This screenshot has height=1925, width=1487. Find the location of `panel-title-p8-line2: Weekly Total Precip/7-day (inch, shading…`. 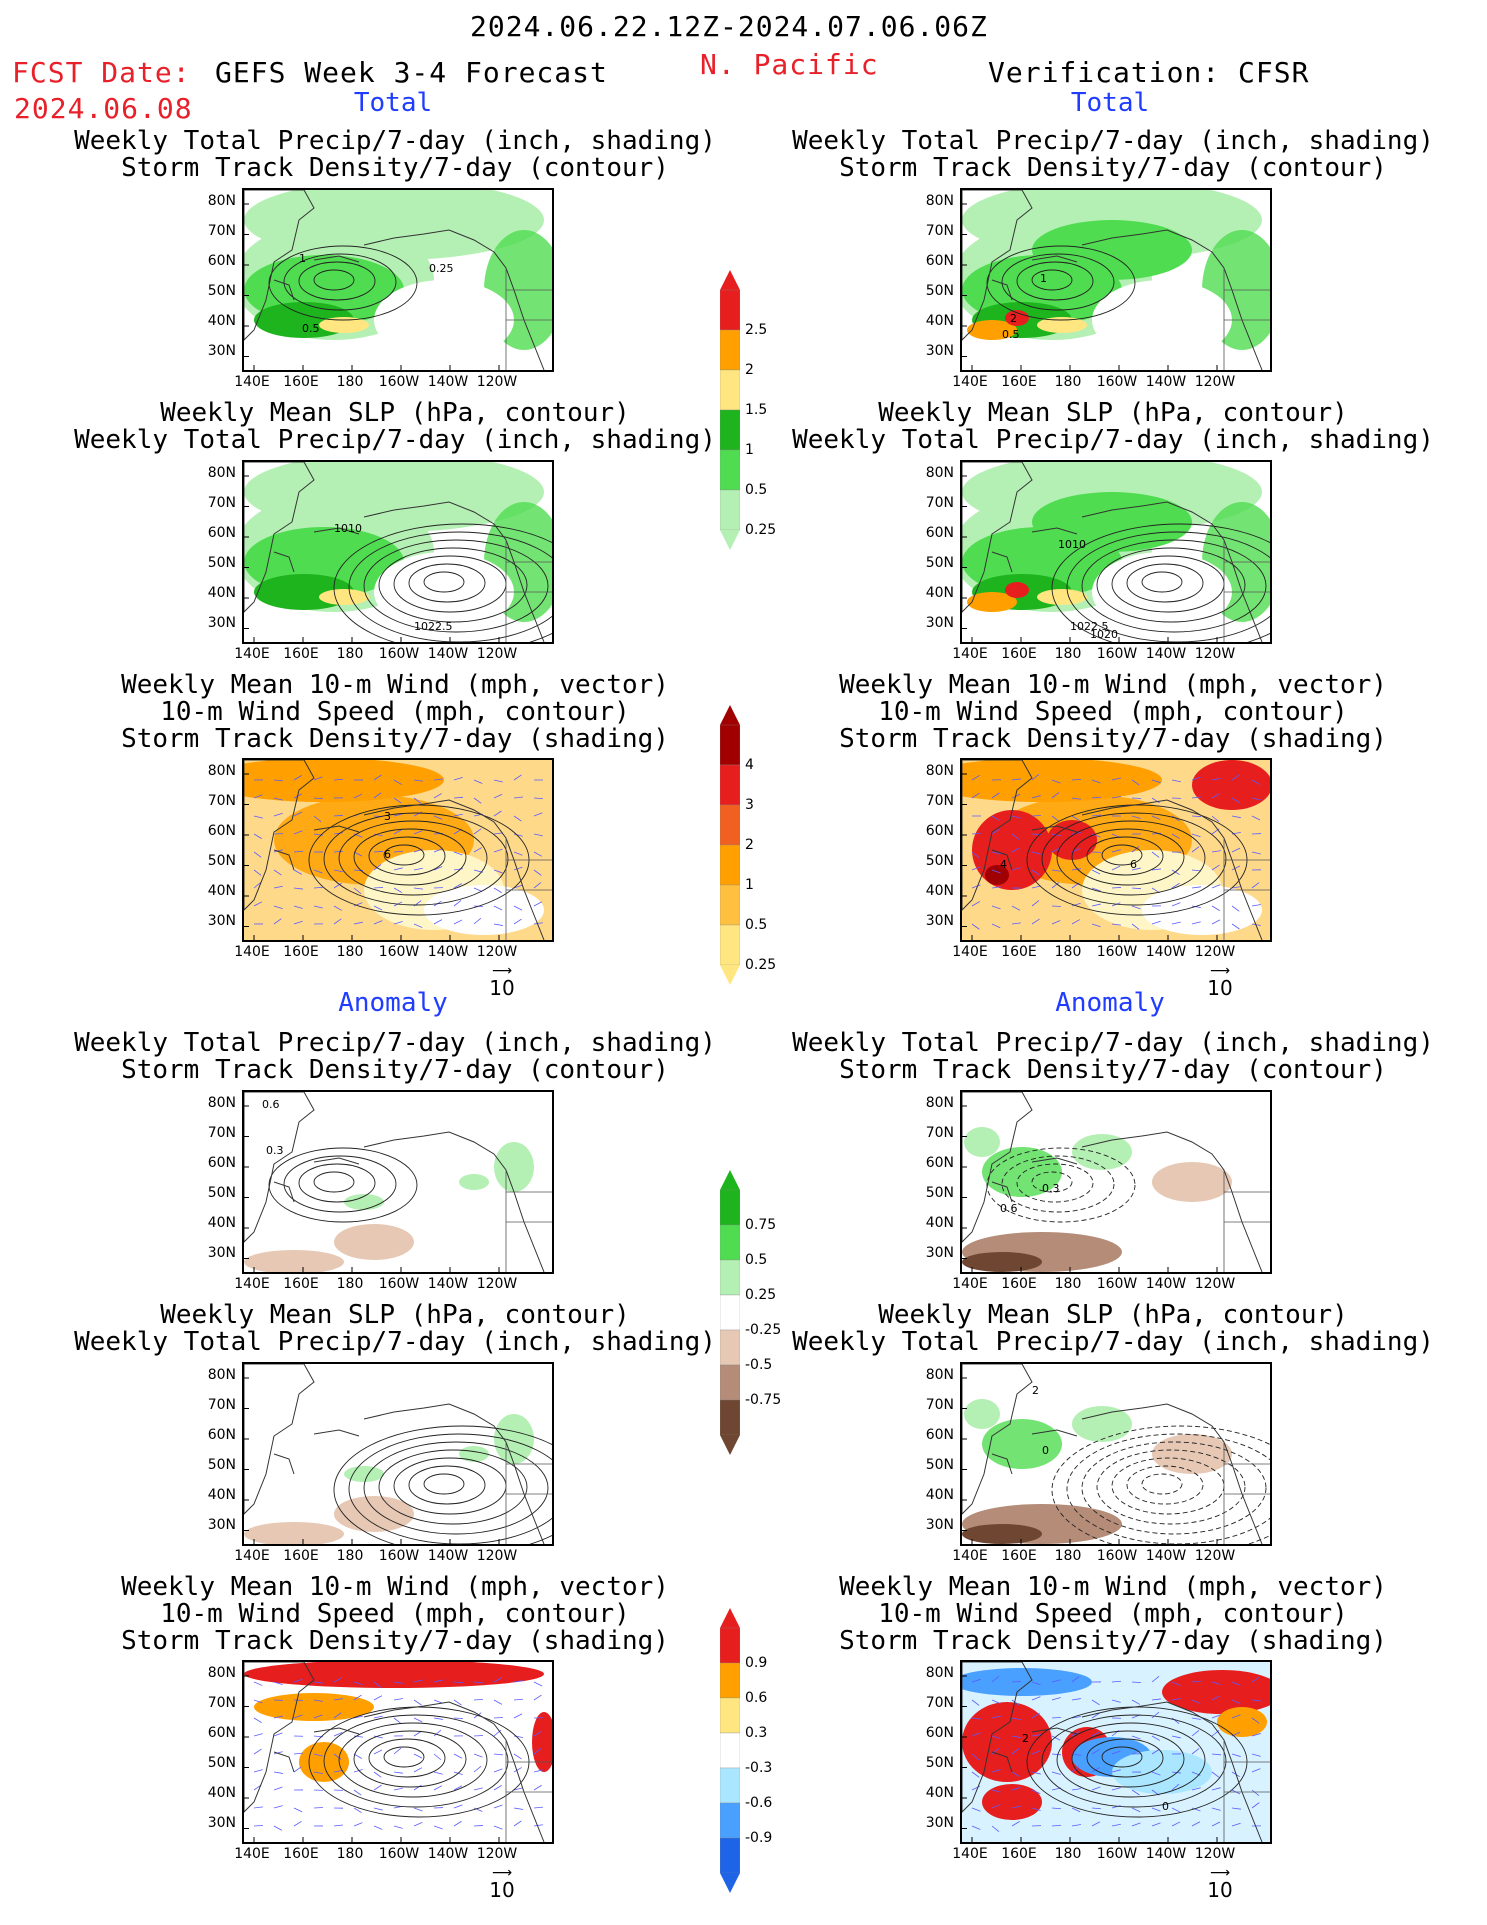

panel-title-p8-line2: Weekly Total Precip/7-day (inch, shading… is located at coordinates (1113, 440).